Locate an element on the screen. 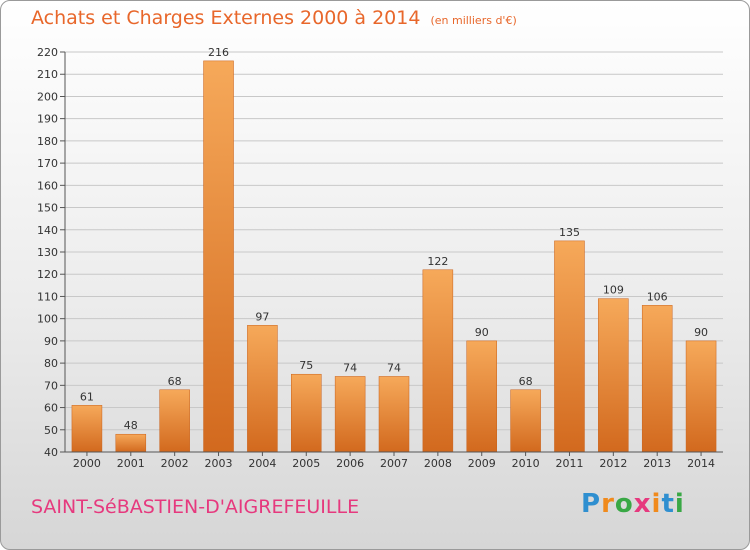 This screenshot has width=750, height=550. y-tick-label: 190 is located at coordinates (47, 119).